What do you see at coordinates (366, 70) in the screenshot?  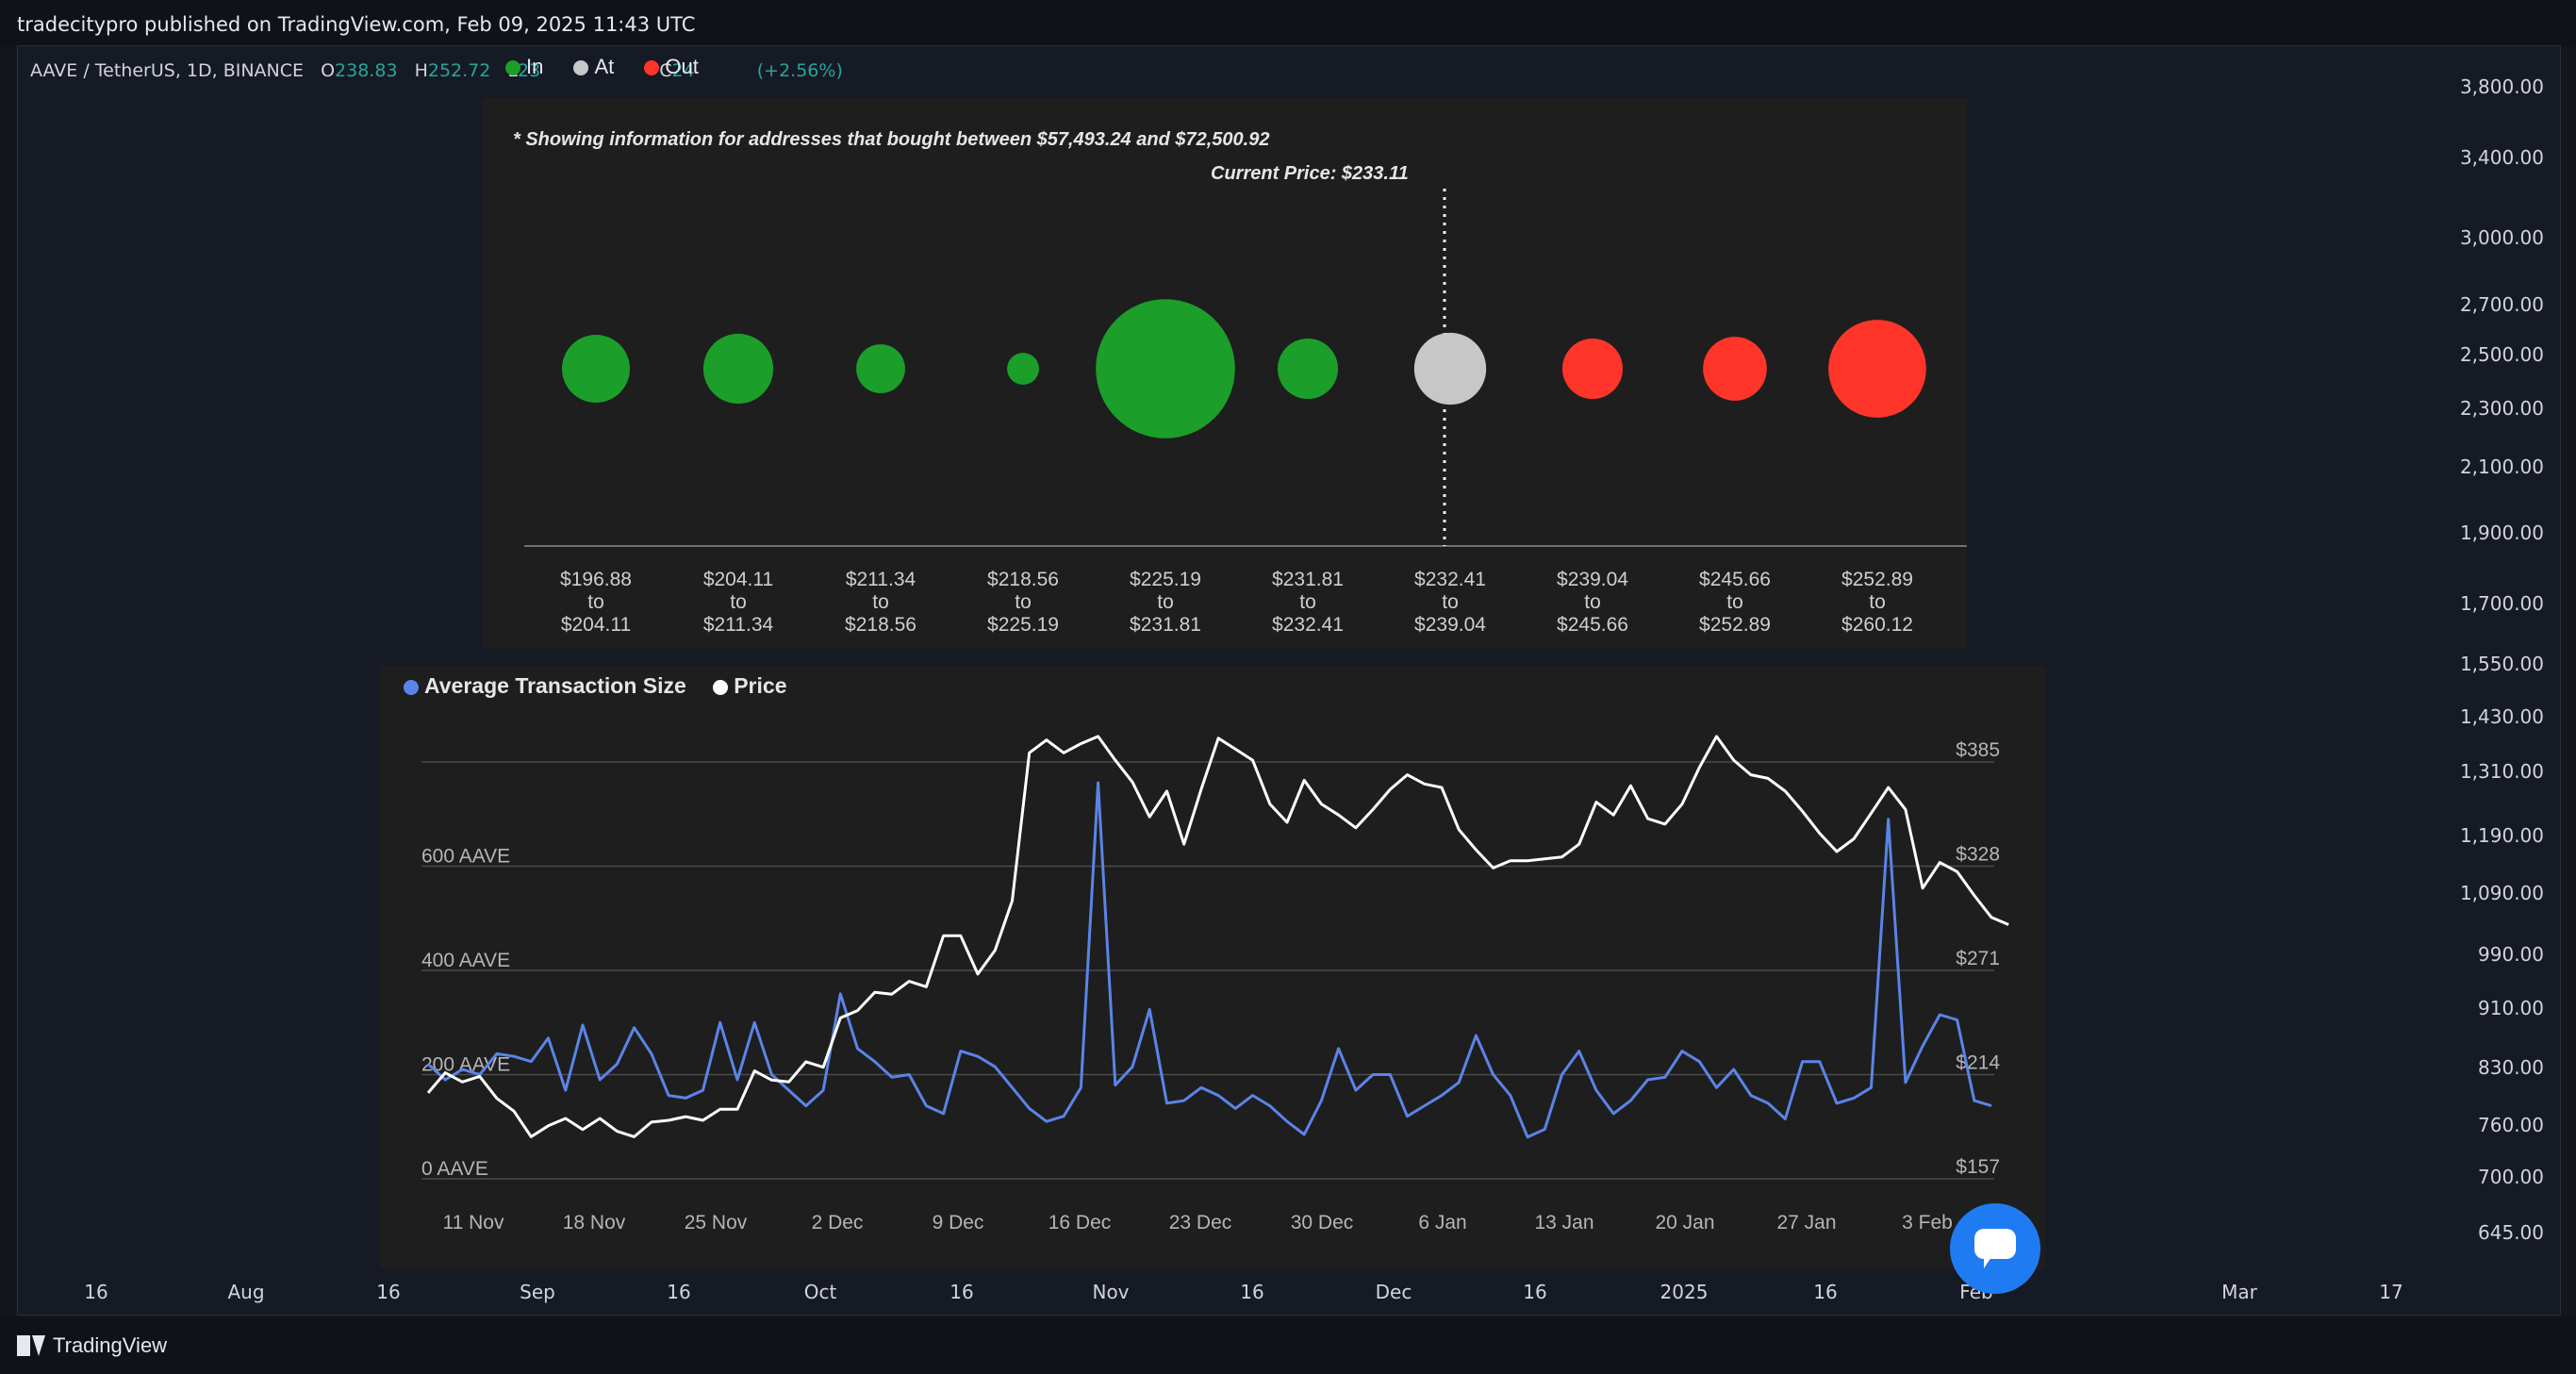 I see `open-value: 238.83` at bounding box center [366, 70].